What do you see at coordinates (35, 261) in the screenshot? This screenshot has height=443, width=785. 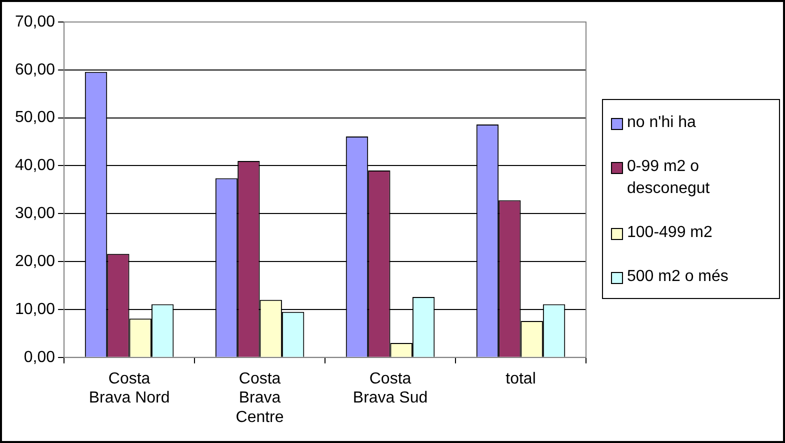 I see `y-tick-label: 20,00` at bounding box center [35, 261].